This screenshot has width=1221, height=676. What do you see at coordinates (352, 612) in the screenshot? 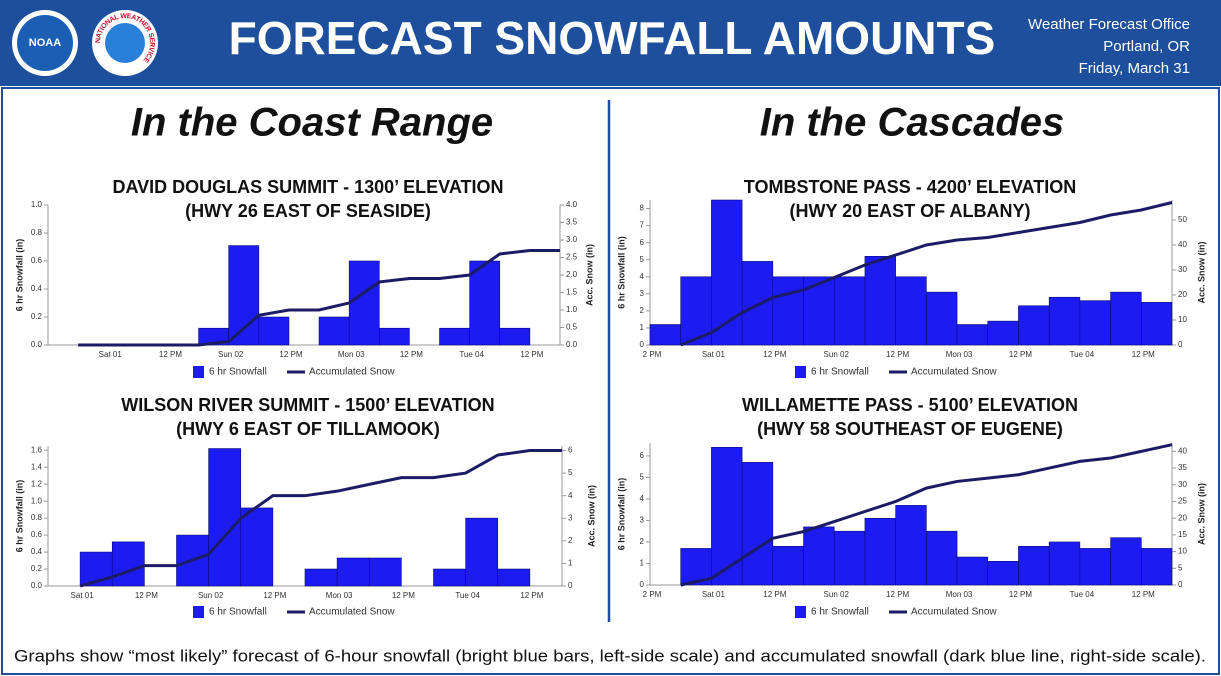
I see `legend-label: Accumulated Snow` at bounding box center [352, 612].